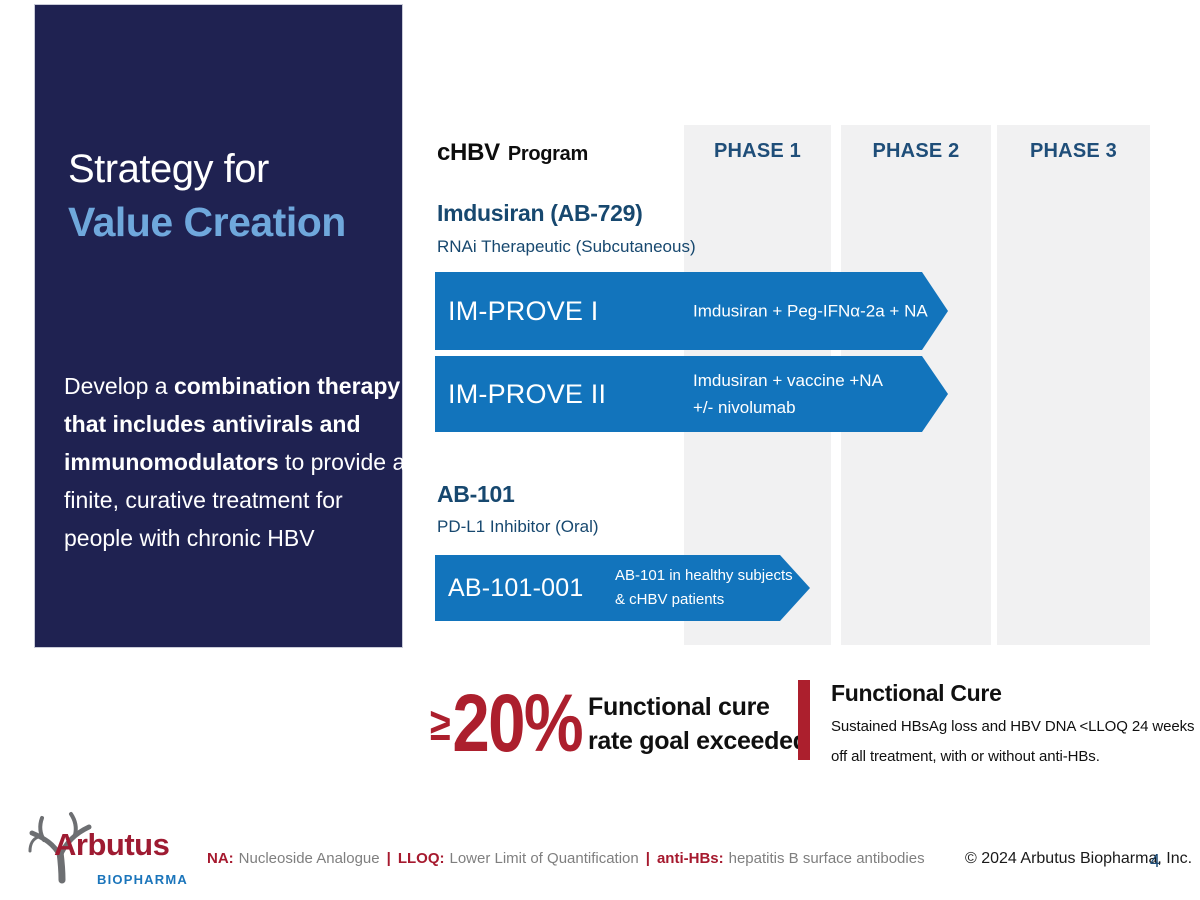  I want to click on arbutus-logo: Arbutus BIOPHARMA, so click(128, 851).